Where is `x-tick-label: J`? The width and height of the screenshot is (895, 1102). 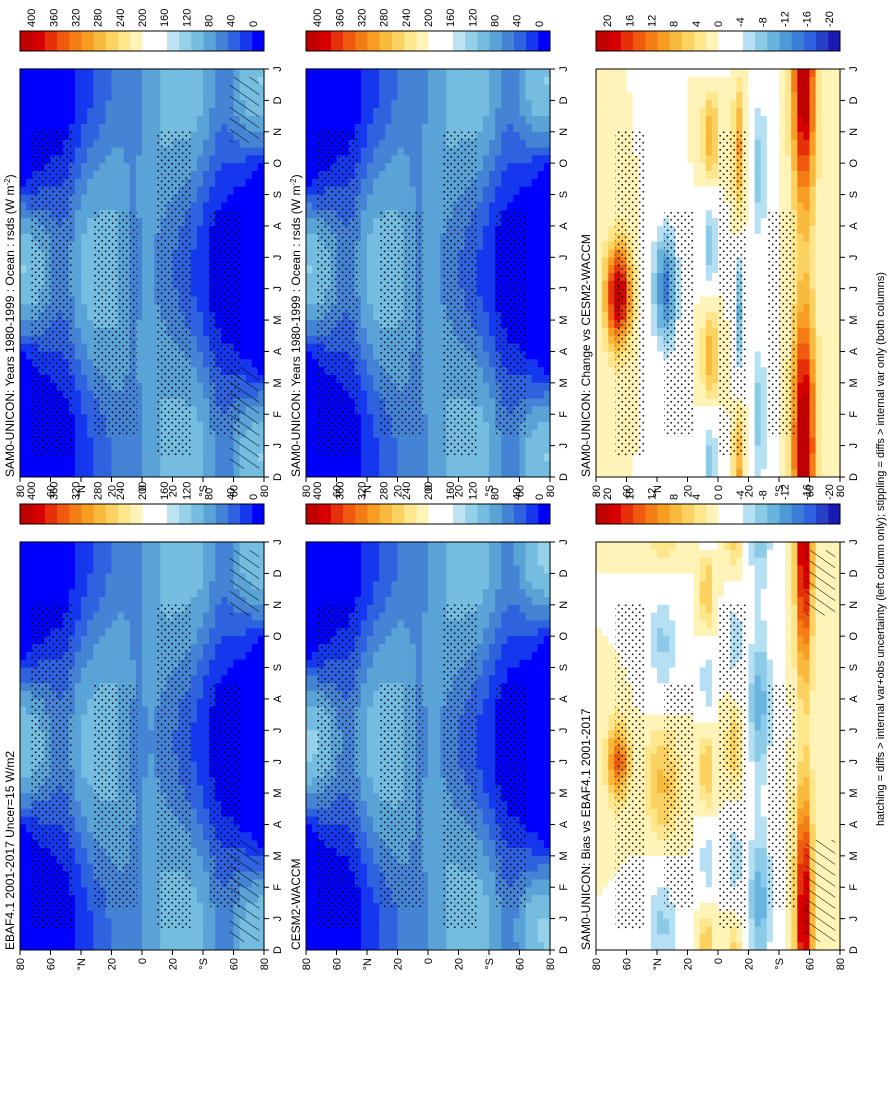 x-tick-label: J is located at coordinates (278, 446).